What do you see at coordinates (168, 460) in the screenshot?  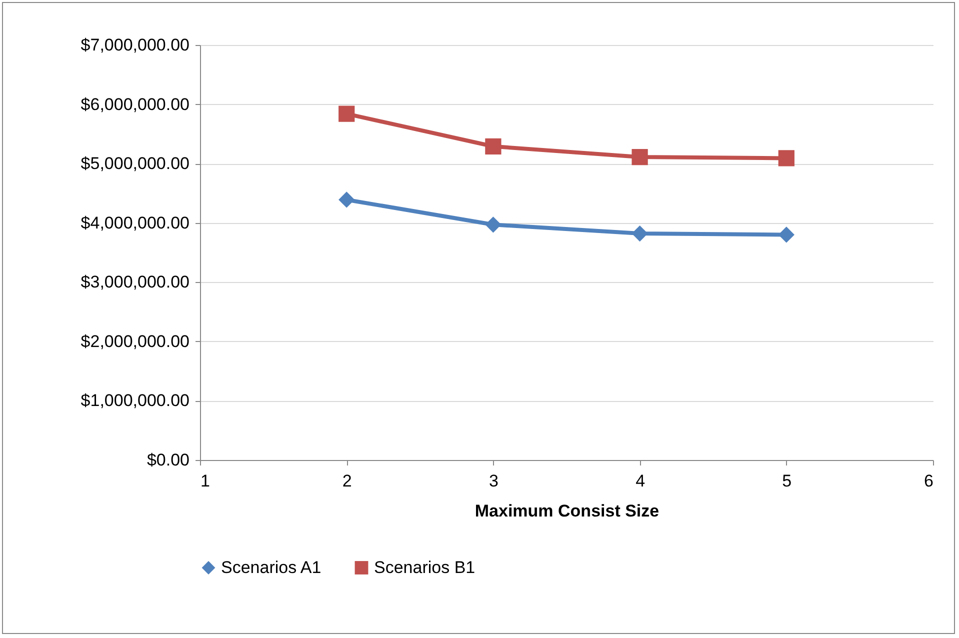 I see `y-tick-label: $0.00` at bounding box center [168, 460].